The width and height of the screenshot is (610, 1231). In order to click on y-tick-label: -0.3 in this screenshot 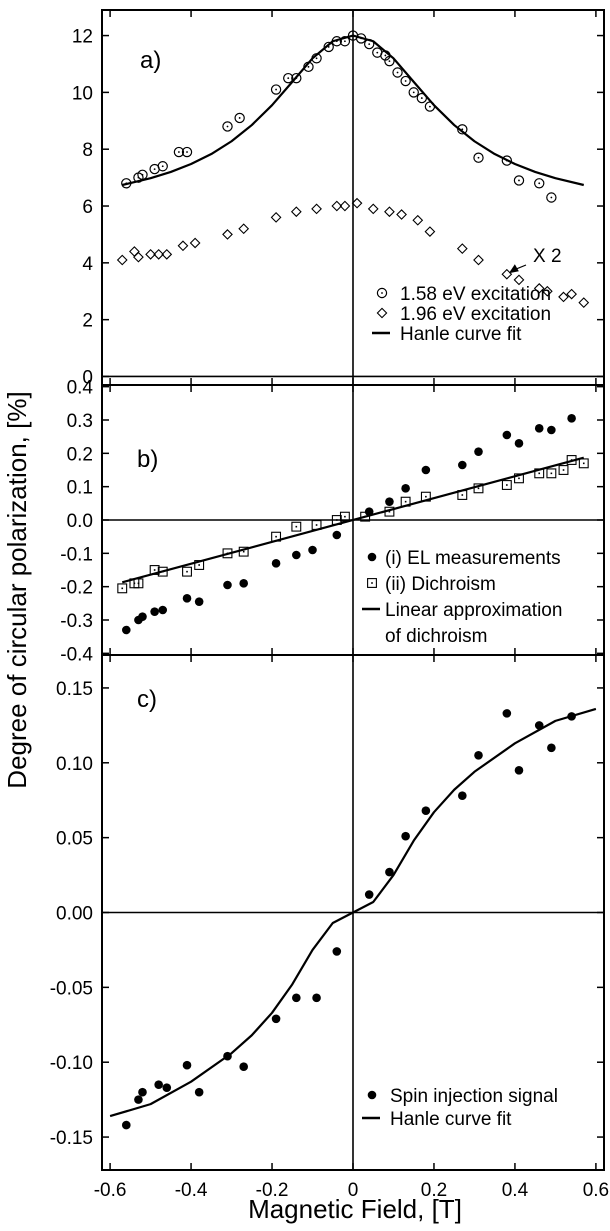, I will do `click(76, 621)`.